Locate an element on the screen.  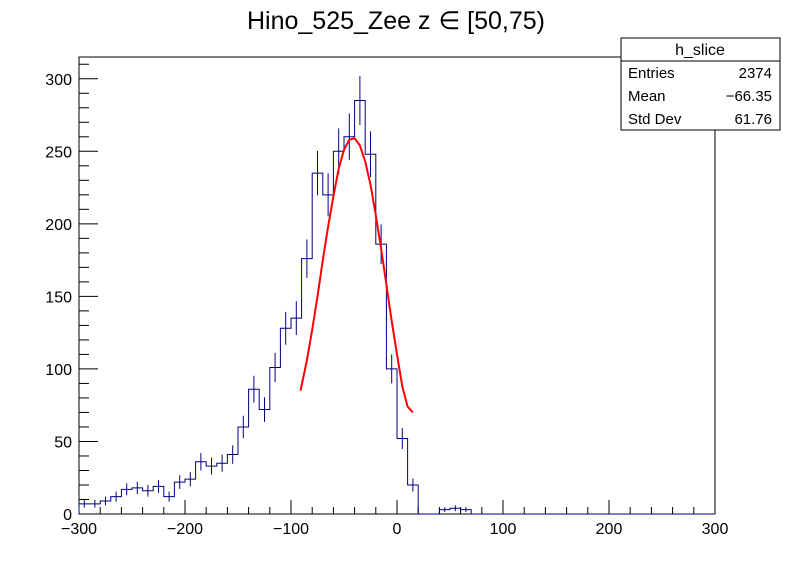
x-tick-label: 300 is located at coordinates (715, 529).